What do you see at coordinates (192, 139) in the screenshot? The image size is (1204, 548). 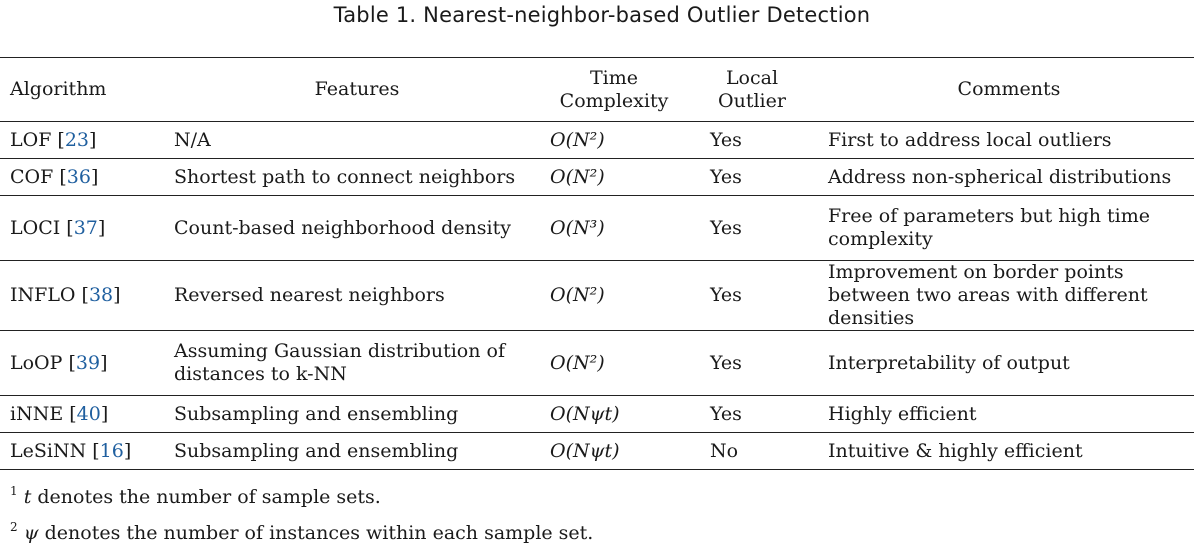 I see `features-cell: N/A` at bounding box center [192, 139].